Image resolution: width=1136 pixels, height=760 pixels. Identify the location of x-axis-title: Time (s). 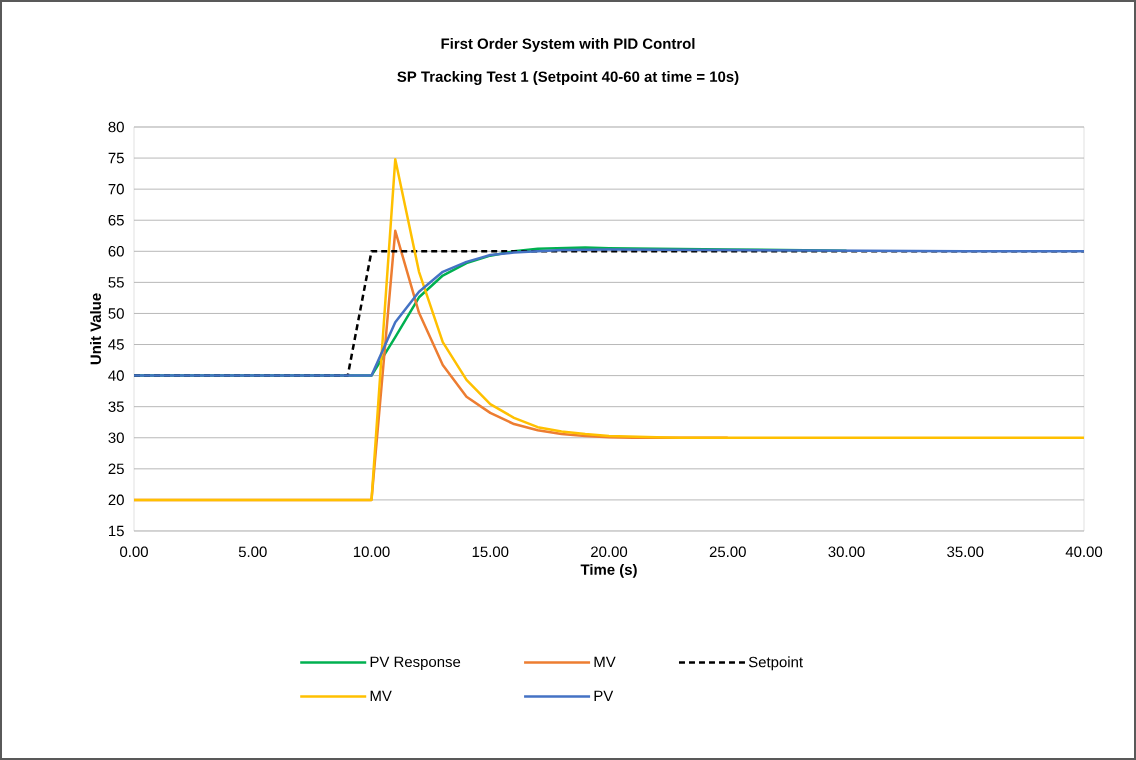
(608, 570).